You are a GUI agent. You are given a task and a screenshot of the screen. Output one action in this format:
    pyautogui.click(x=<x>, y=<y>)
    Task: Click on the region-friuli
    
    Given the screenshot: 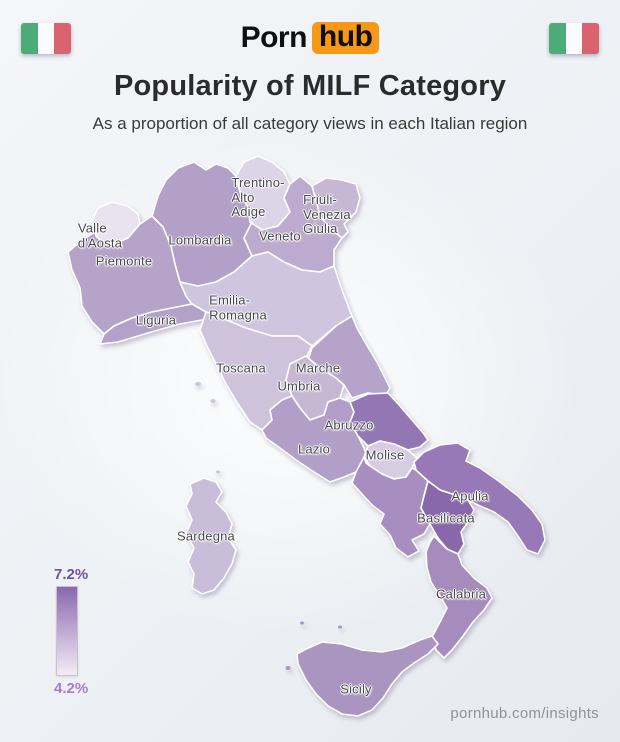 What is the action you would take?
    pyautogui.click(x=336, y=208)
    